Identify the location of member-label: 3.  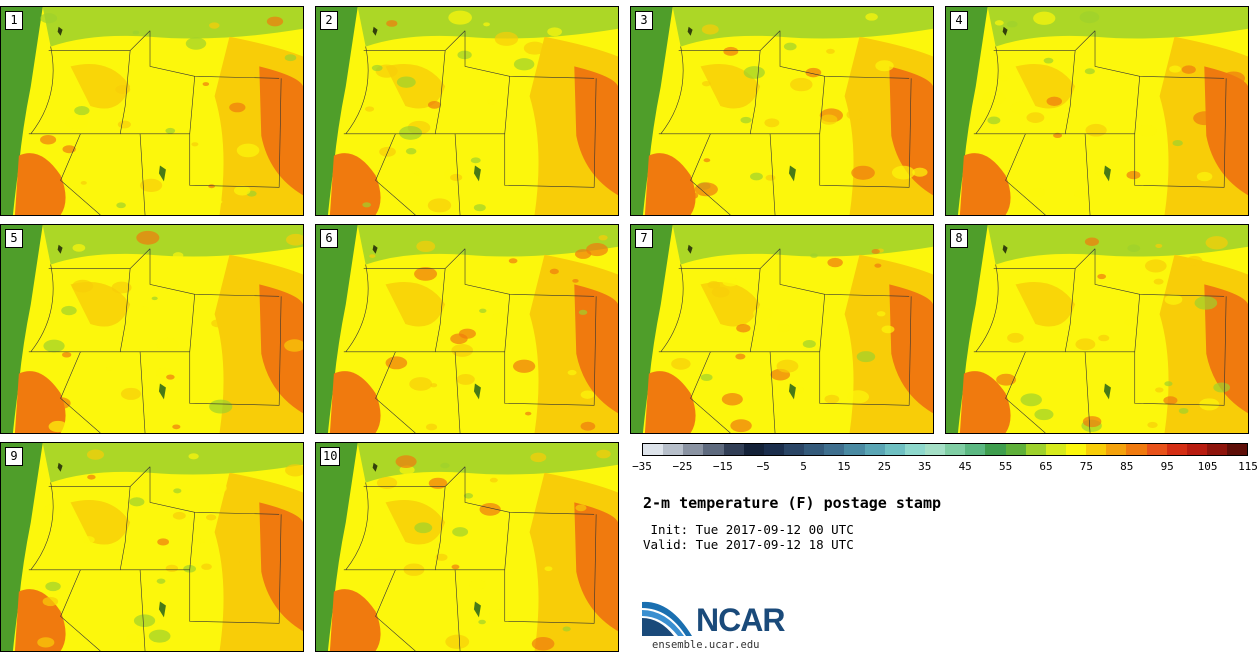
(644, 20).